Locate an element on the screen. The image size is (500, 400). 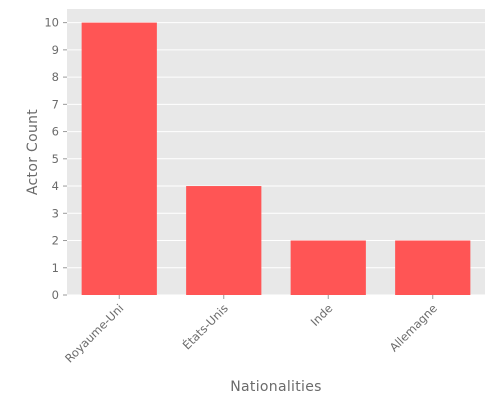
y-tick-label: 10 is located at coordinates (51, 23).